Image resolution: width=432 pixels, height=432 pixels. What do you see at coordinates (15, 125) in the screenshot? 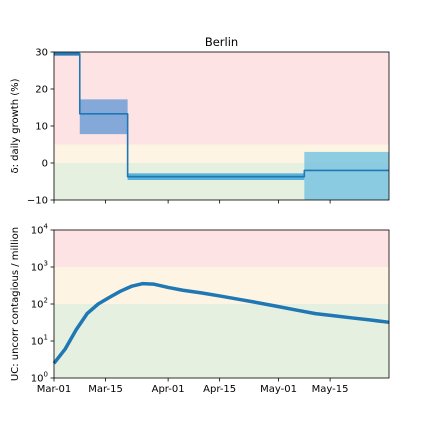
I see `y-axis-label: δ: daily growth (%)` at bounding box center [15, 125].